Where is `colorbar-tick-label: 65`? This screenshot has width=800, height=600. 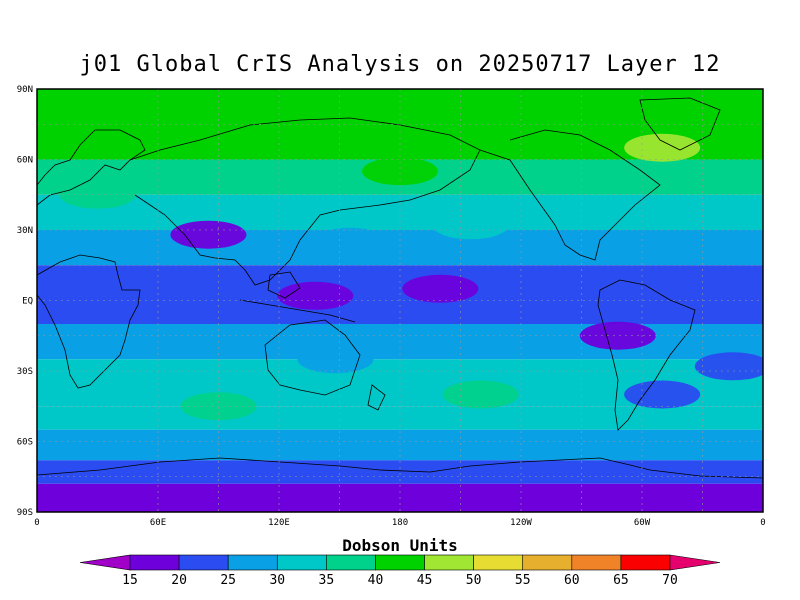 colorbar-tick-label: 65 is located at coordinates (621, 580).